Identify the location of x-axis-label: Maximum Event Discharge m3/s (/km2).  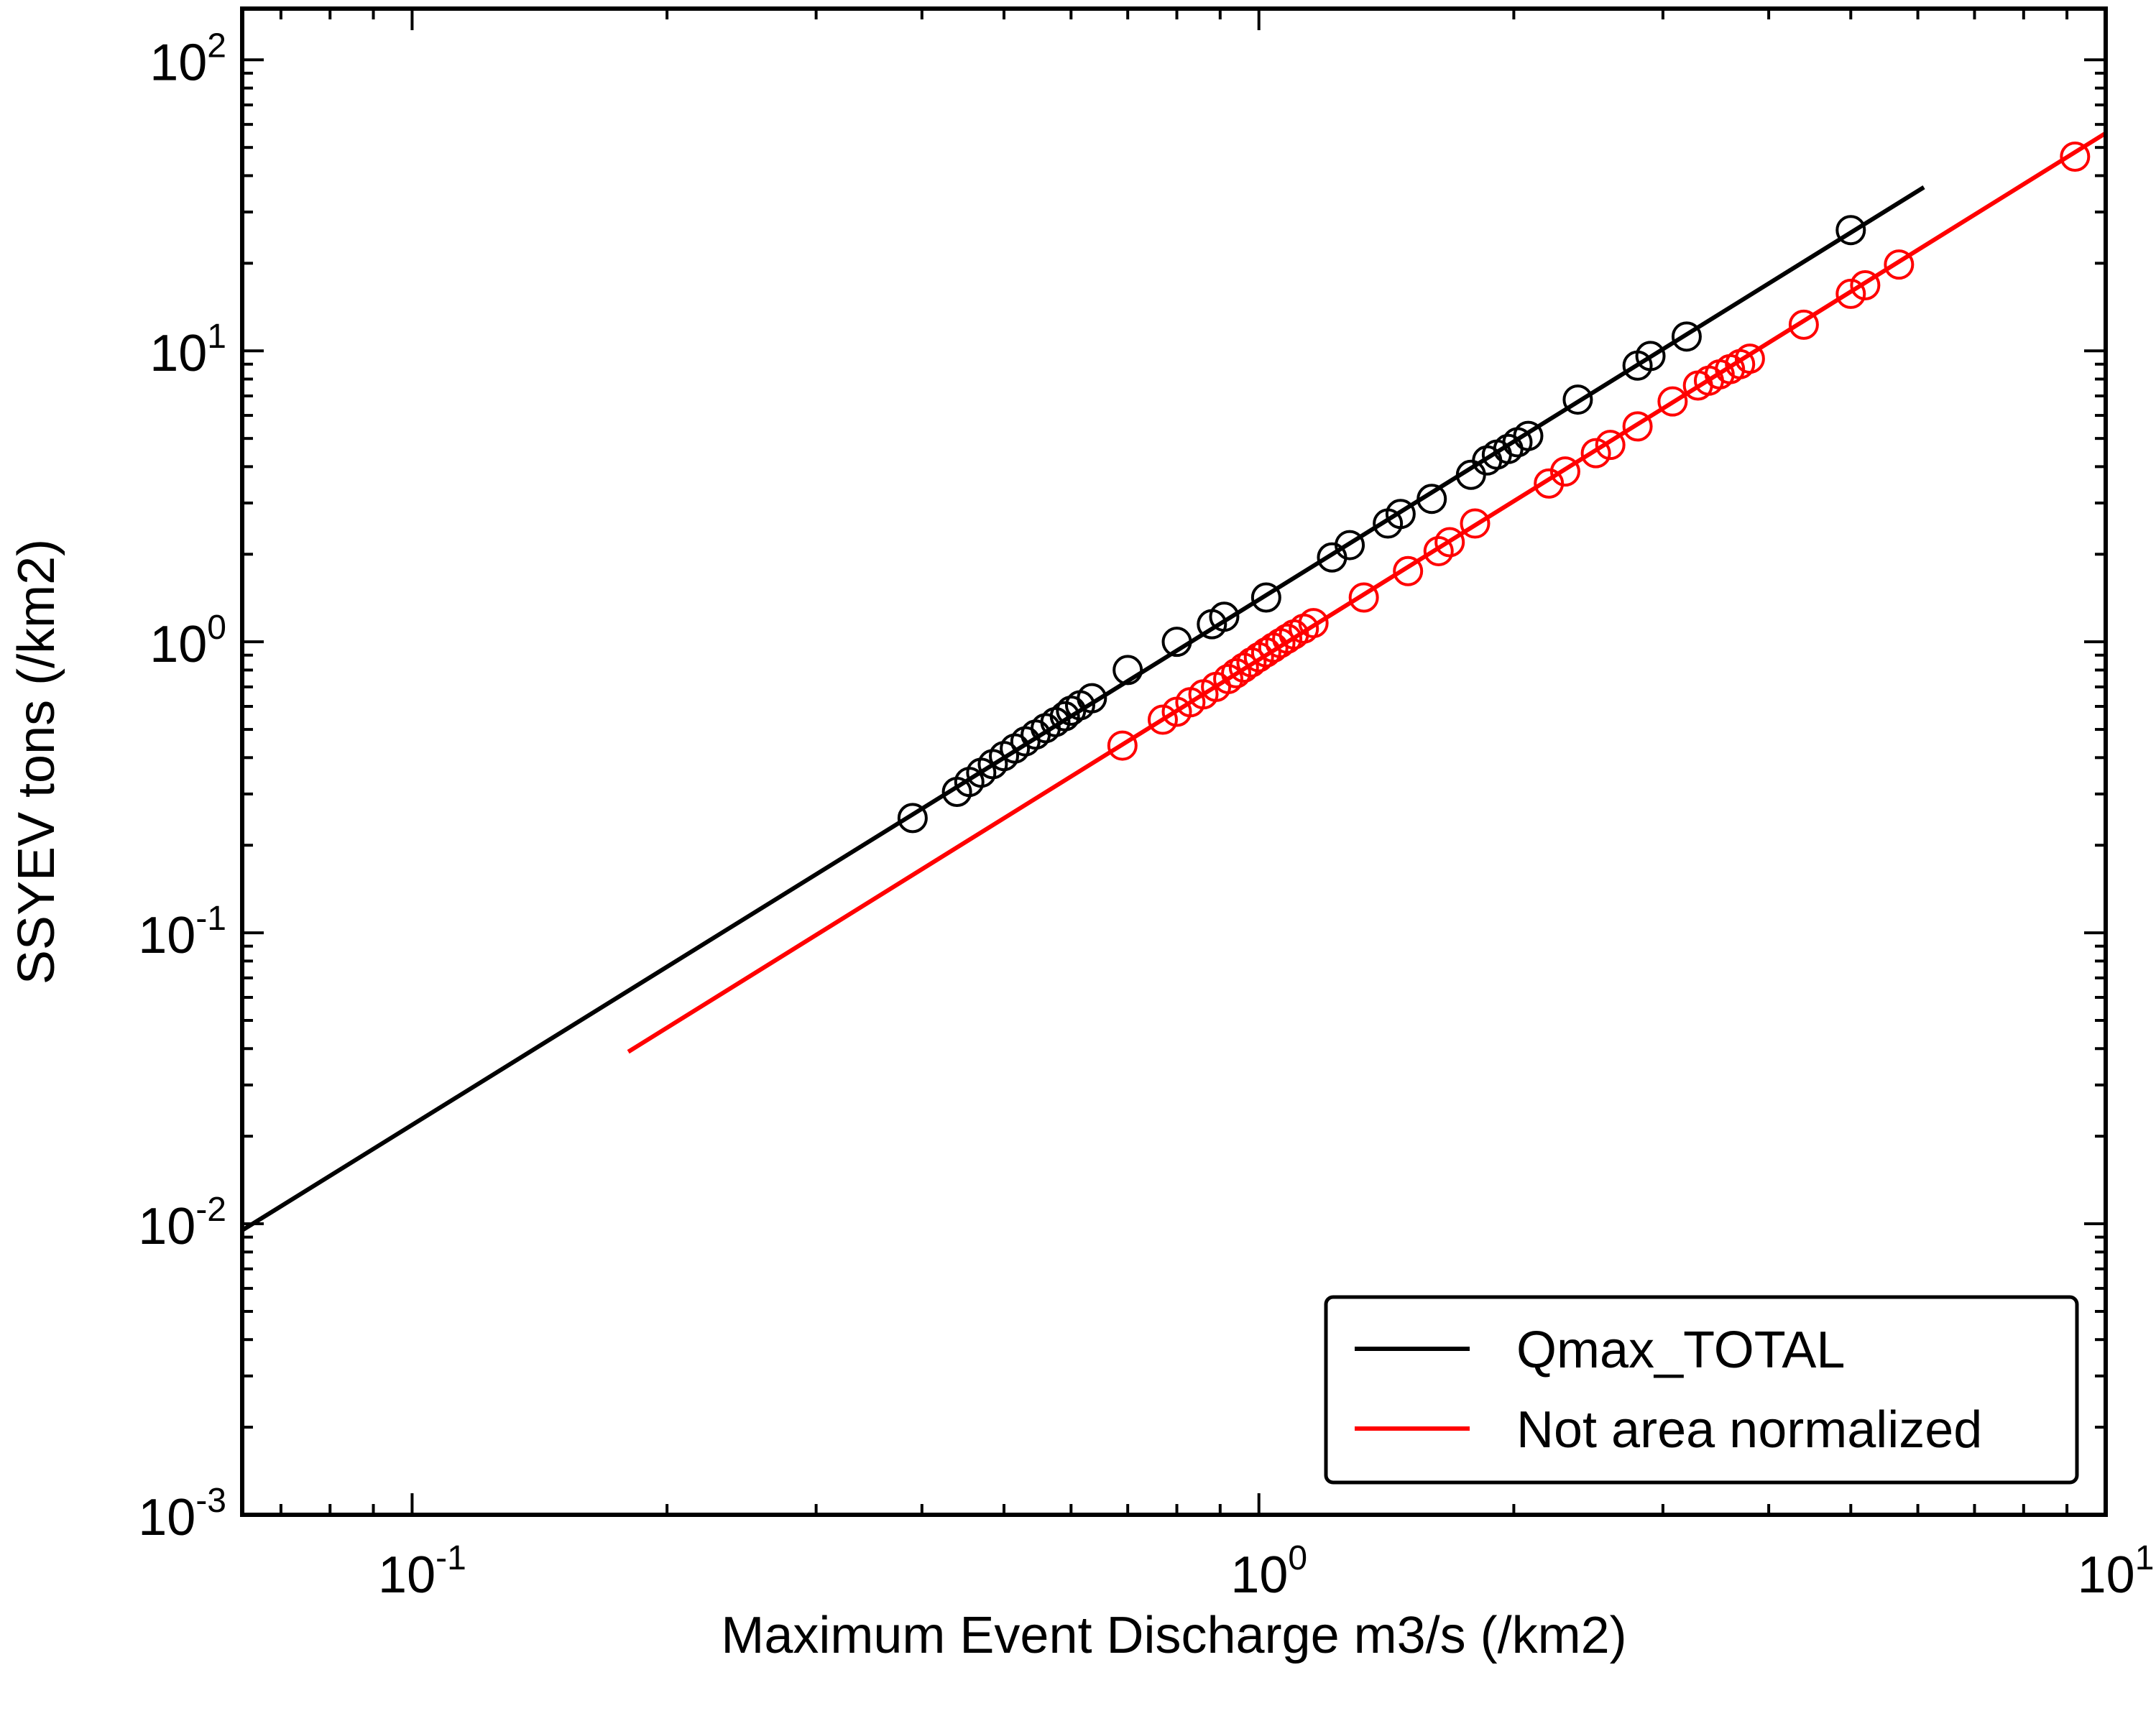
(1173, 1636).